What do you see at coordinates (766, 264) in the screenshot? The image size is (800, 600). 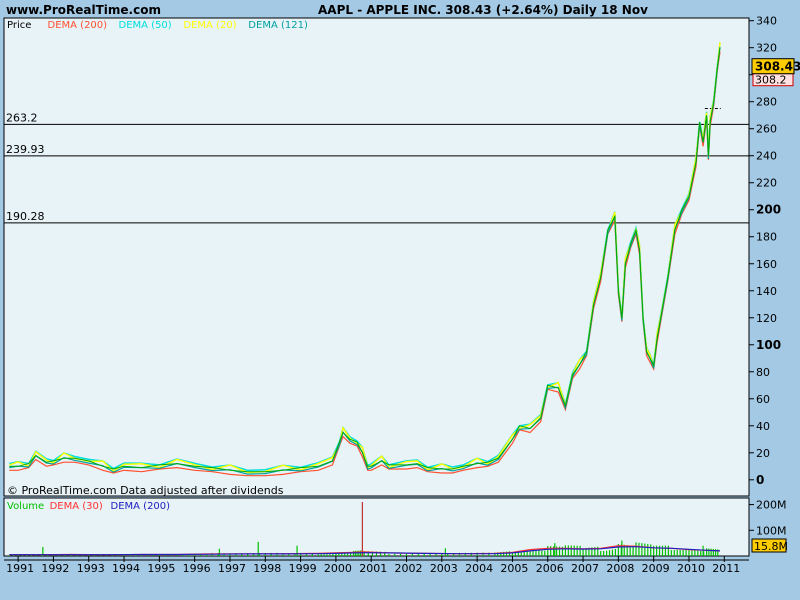 I see `price-ytick-label-9: 160` at bounding box center [766, 264].